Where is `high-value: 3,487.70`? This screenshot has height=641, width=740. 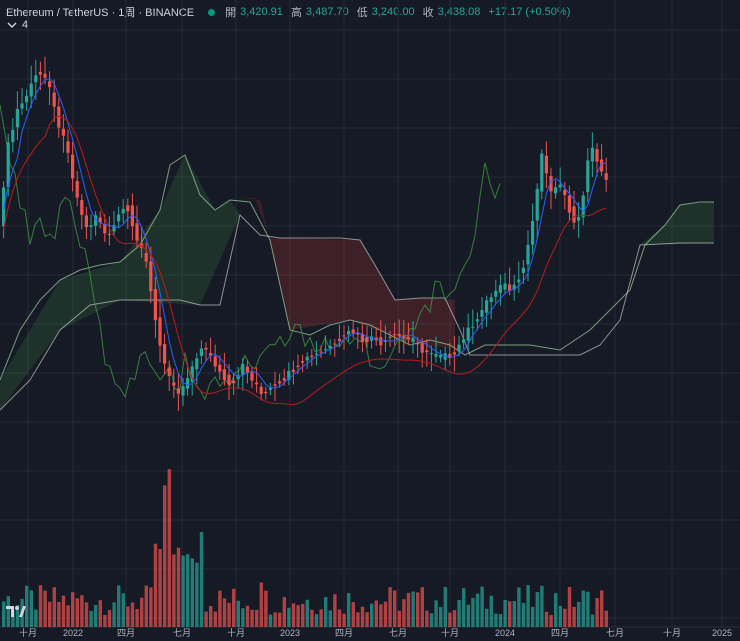 high-value: 3,487.70 is located at coordinates (327, 12).